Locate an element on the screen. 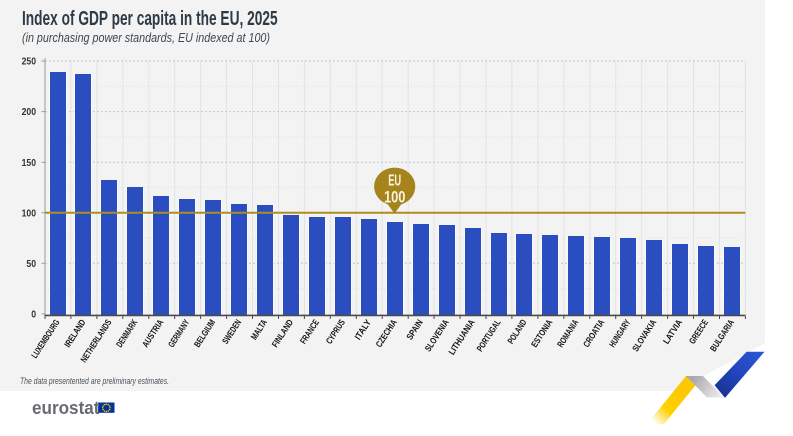  svg-text: 50 is located at coordinates (31, 264).